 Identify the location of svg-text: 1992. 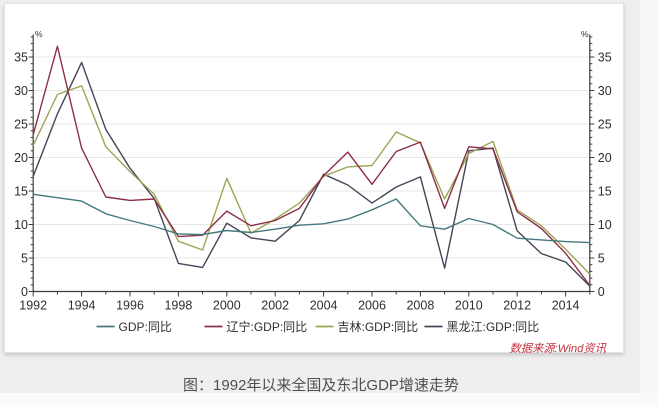
(33, 306).